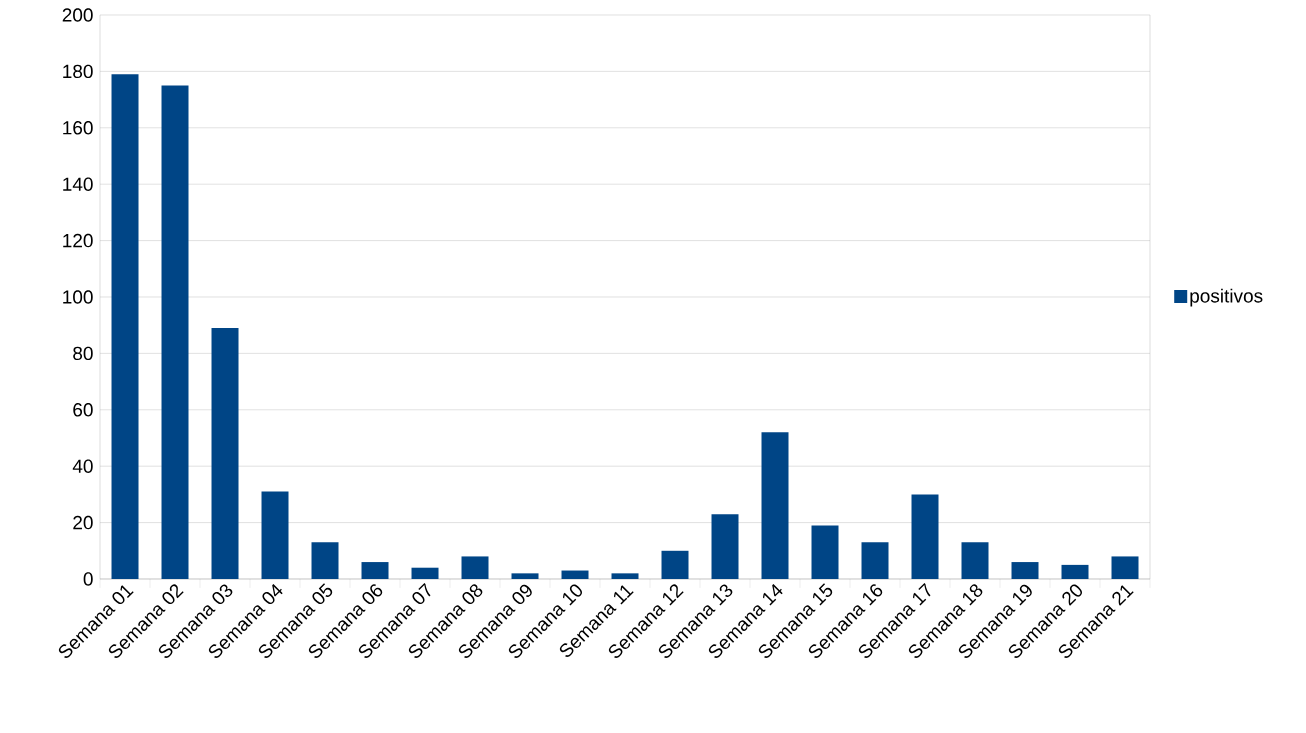 Image resolution: width=1306 pixels, height=733 pixels. I want to click on y-tick-label: 100, so click(78, 297).